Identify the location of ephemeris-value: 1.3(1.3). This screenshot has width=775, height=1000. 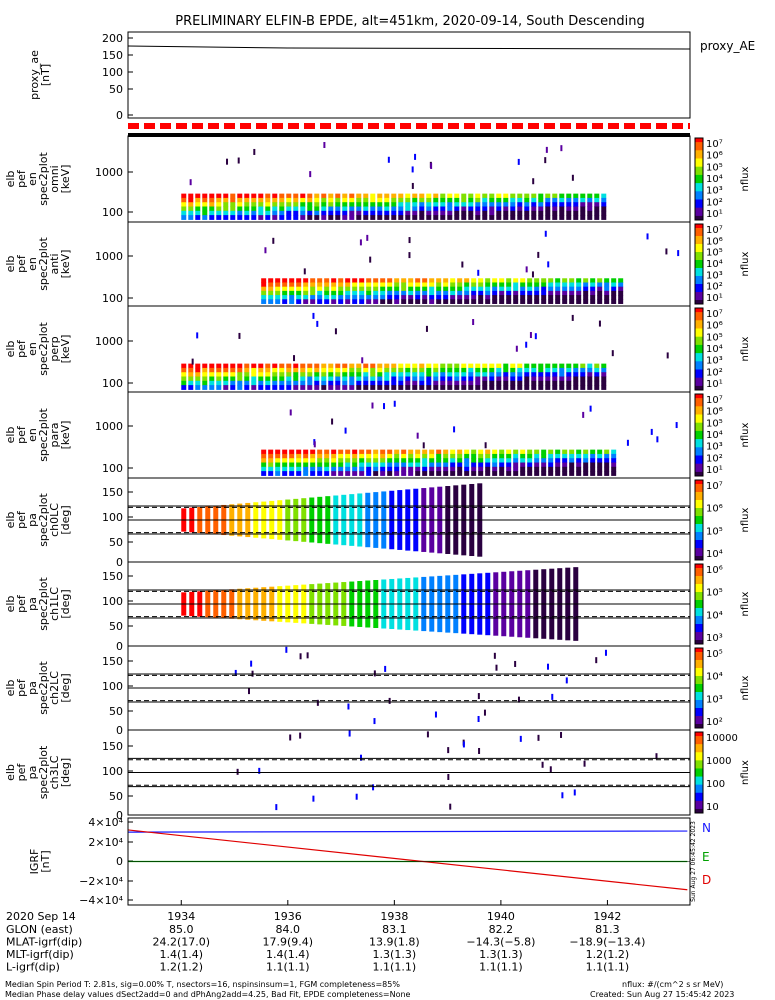
(501, 954).